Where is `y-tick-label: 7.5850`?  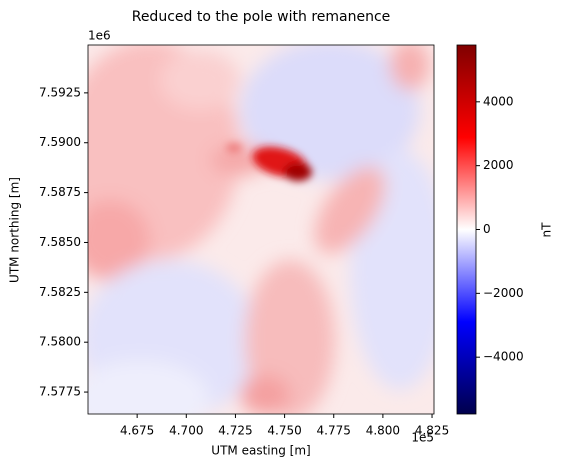 y-tick-label: 7.5850 is located at coordinates (60, 242).